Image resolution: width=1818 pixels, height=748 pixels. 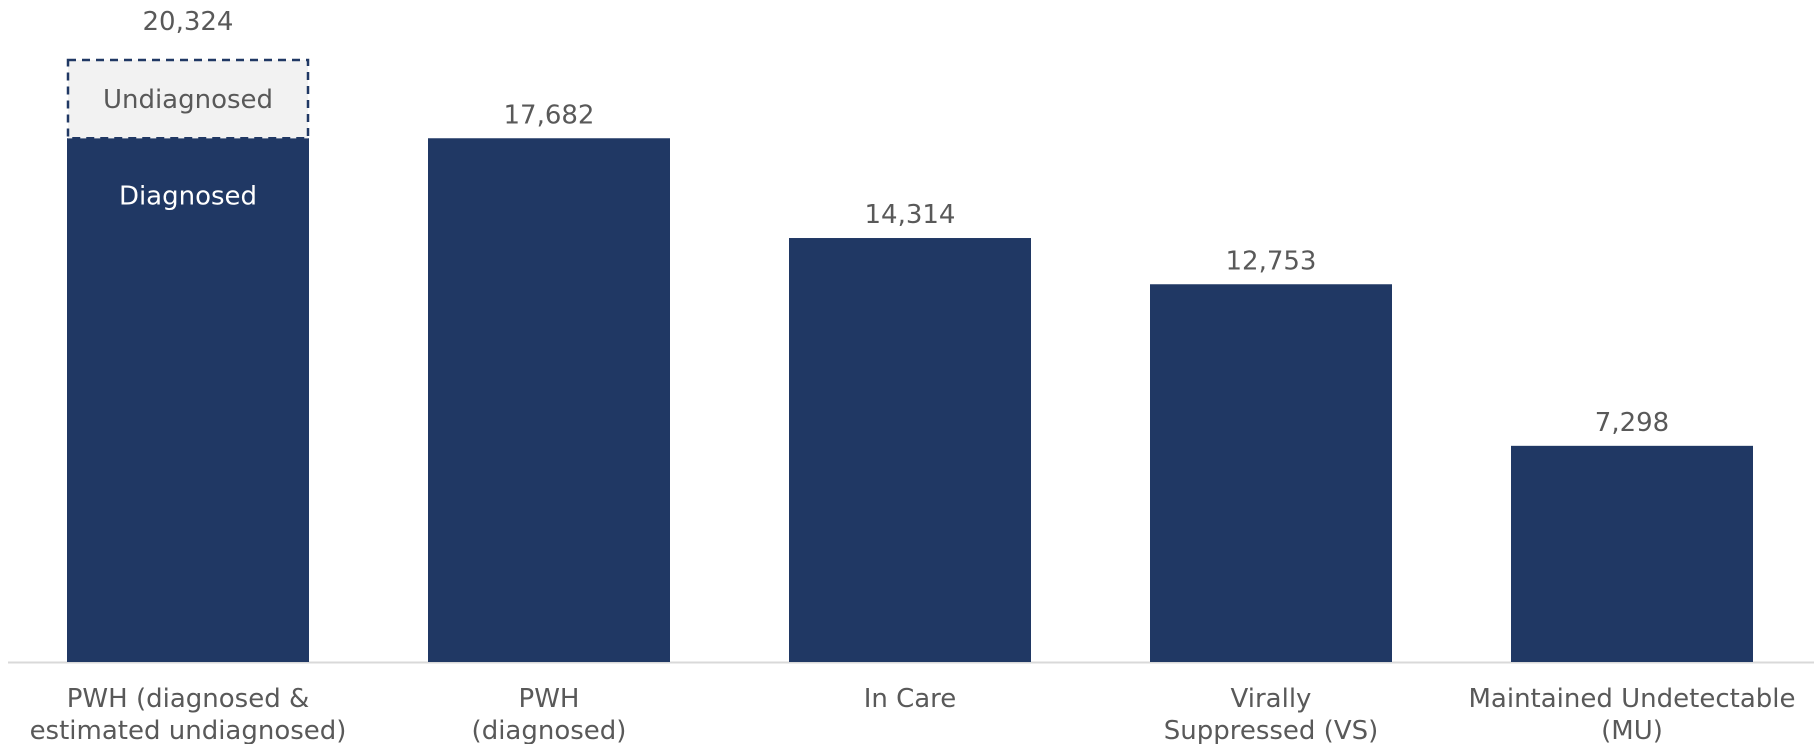 I want to click on category-label: PWH (diagnosed &, so click(x=188, y=699).